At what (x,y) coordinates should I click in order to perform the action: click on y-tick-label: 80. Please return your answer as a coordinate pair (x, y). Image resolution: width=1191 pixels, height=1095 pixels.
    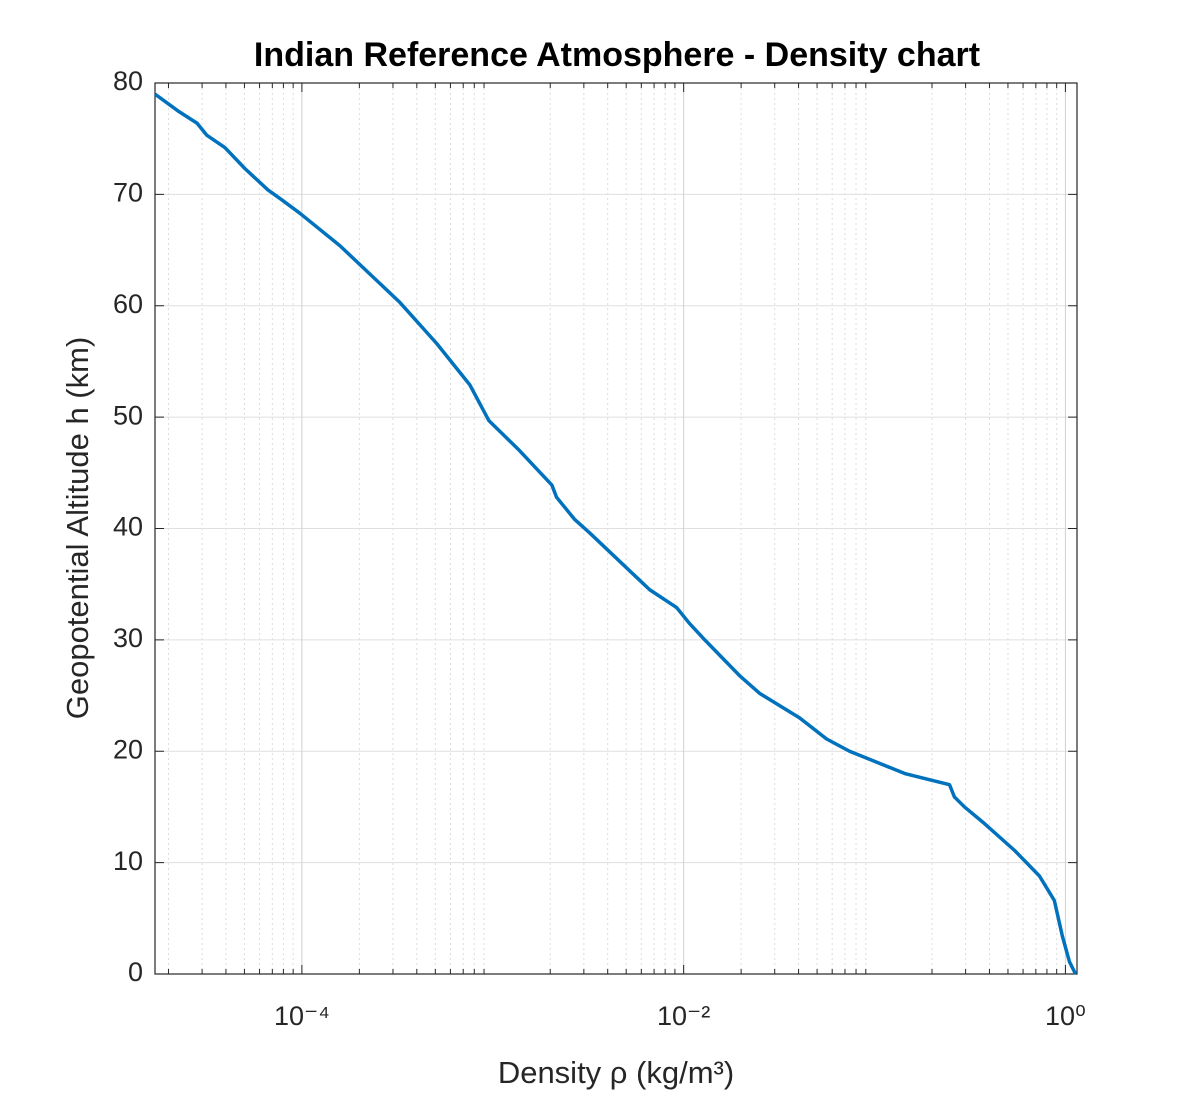
    Looking at the image, I should click on (128, 81).